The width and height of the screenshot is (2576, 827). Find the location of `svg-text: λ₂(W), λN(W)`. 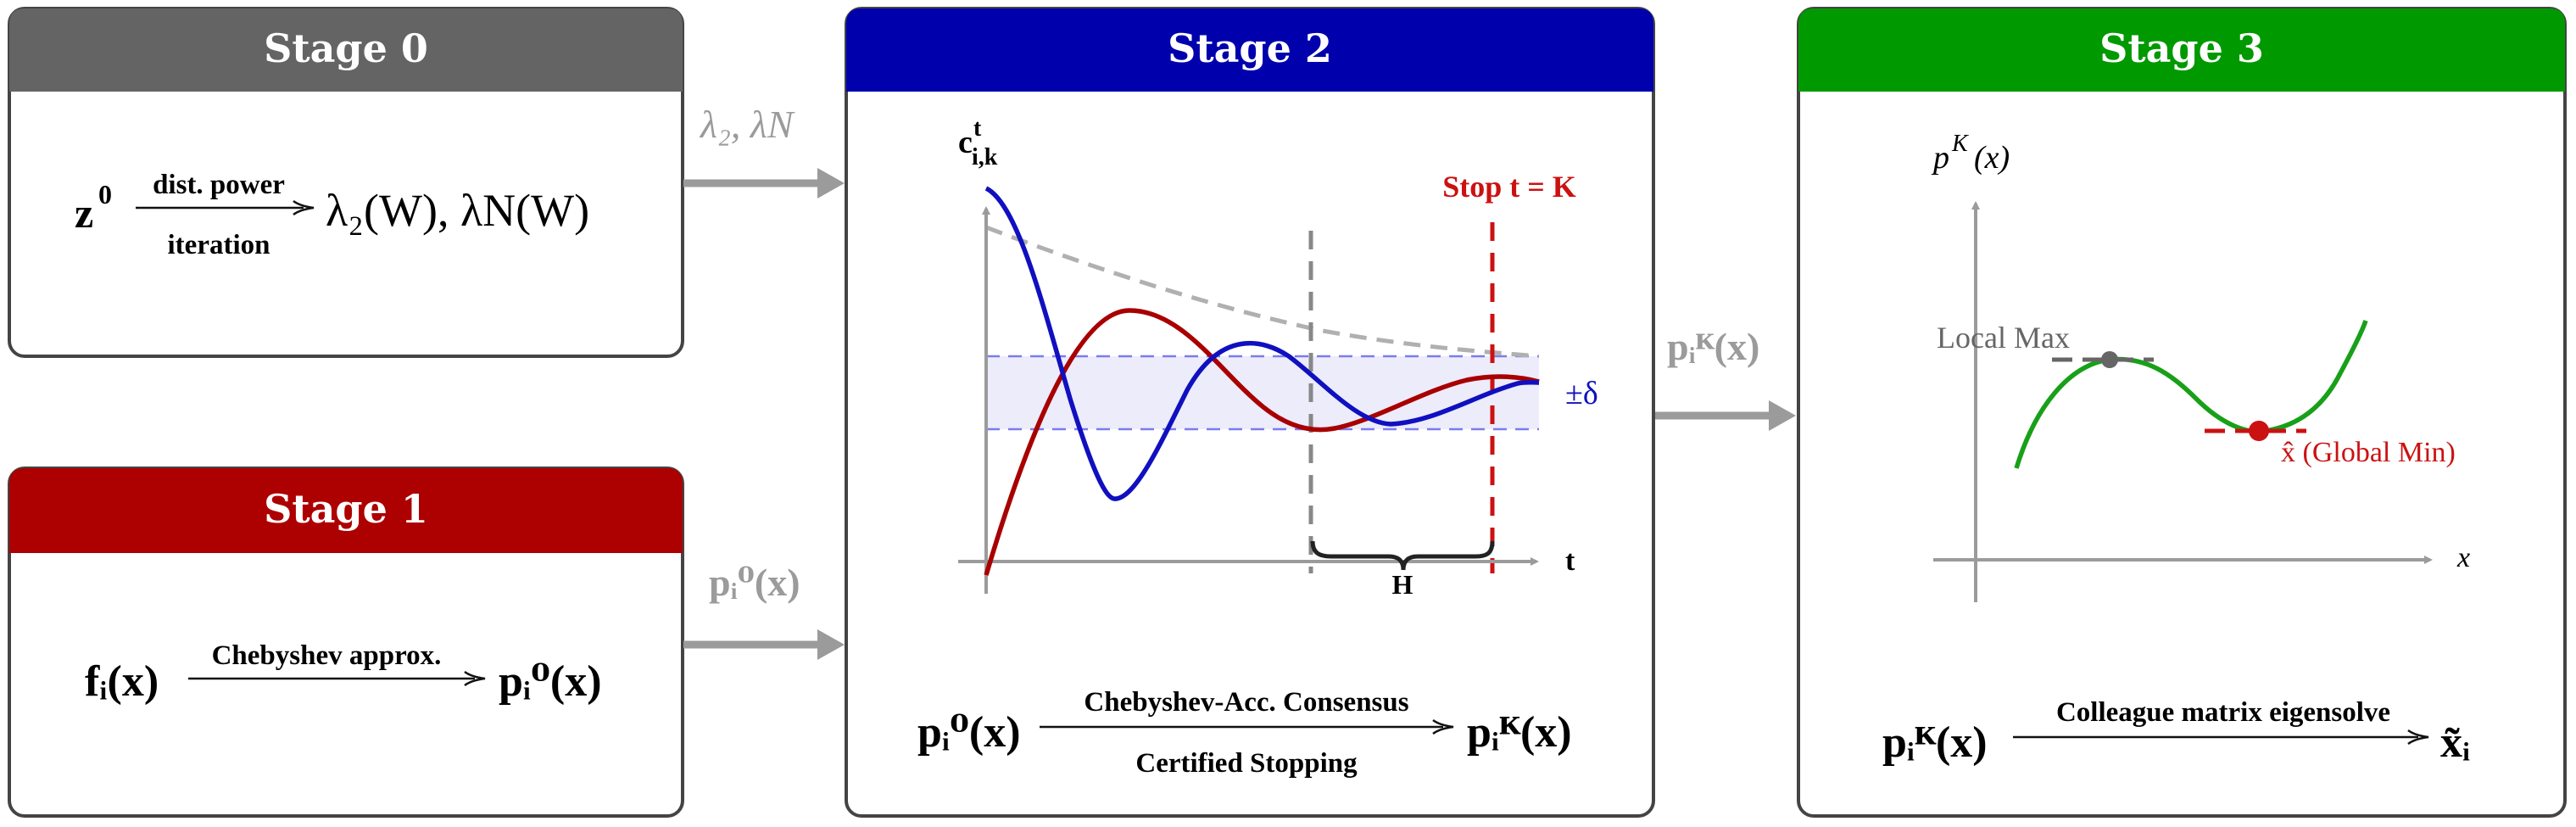

svg-text: λ₂(W), λN(W) is located at coordinates (457, 210).